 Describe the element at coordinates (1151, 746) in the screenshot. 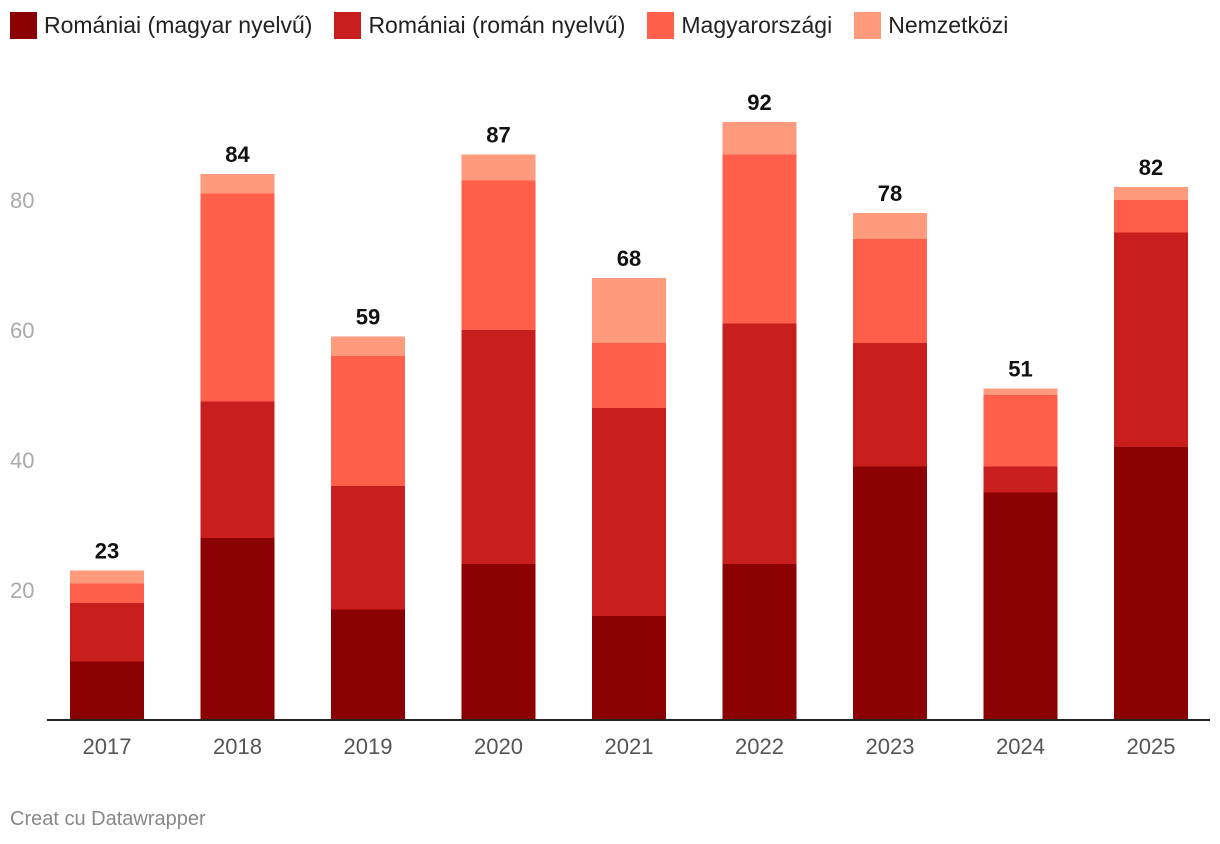

I see `x-tick-label-2025: 2025` at that location.